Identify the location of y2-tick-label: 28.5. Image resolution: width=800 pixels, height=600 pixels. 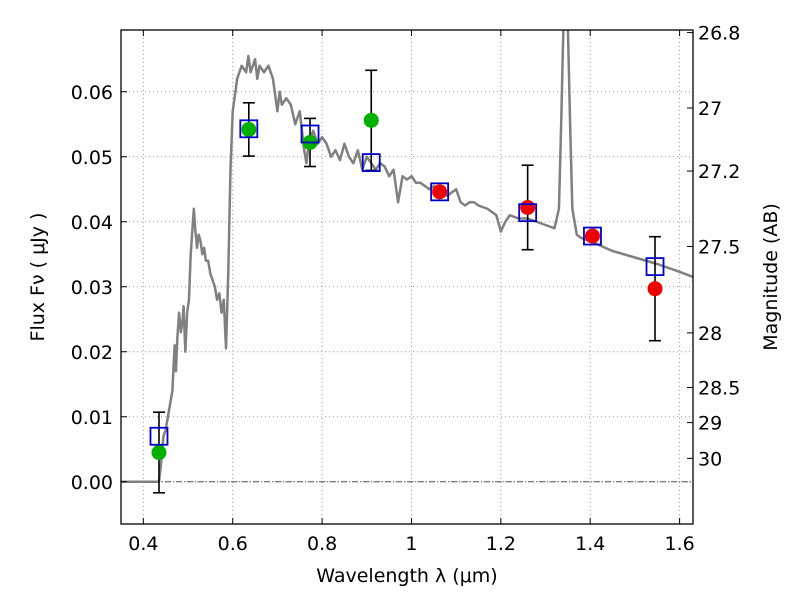
(719, 389).